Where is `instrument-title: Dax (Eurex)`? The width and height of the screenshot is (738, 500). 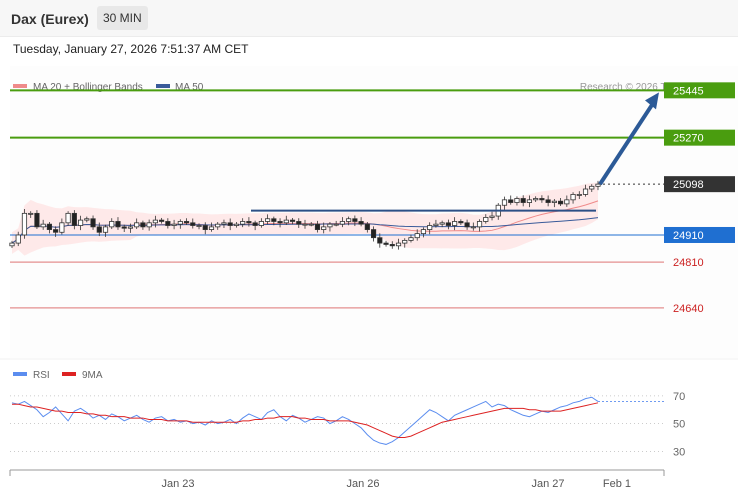
instrument-title: Dax (Eurex) is located at coordinates (50, 19).